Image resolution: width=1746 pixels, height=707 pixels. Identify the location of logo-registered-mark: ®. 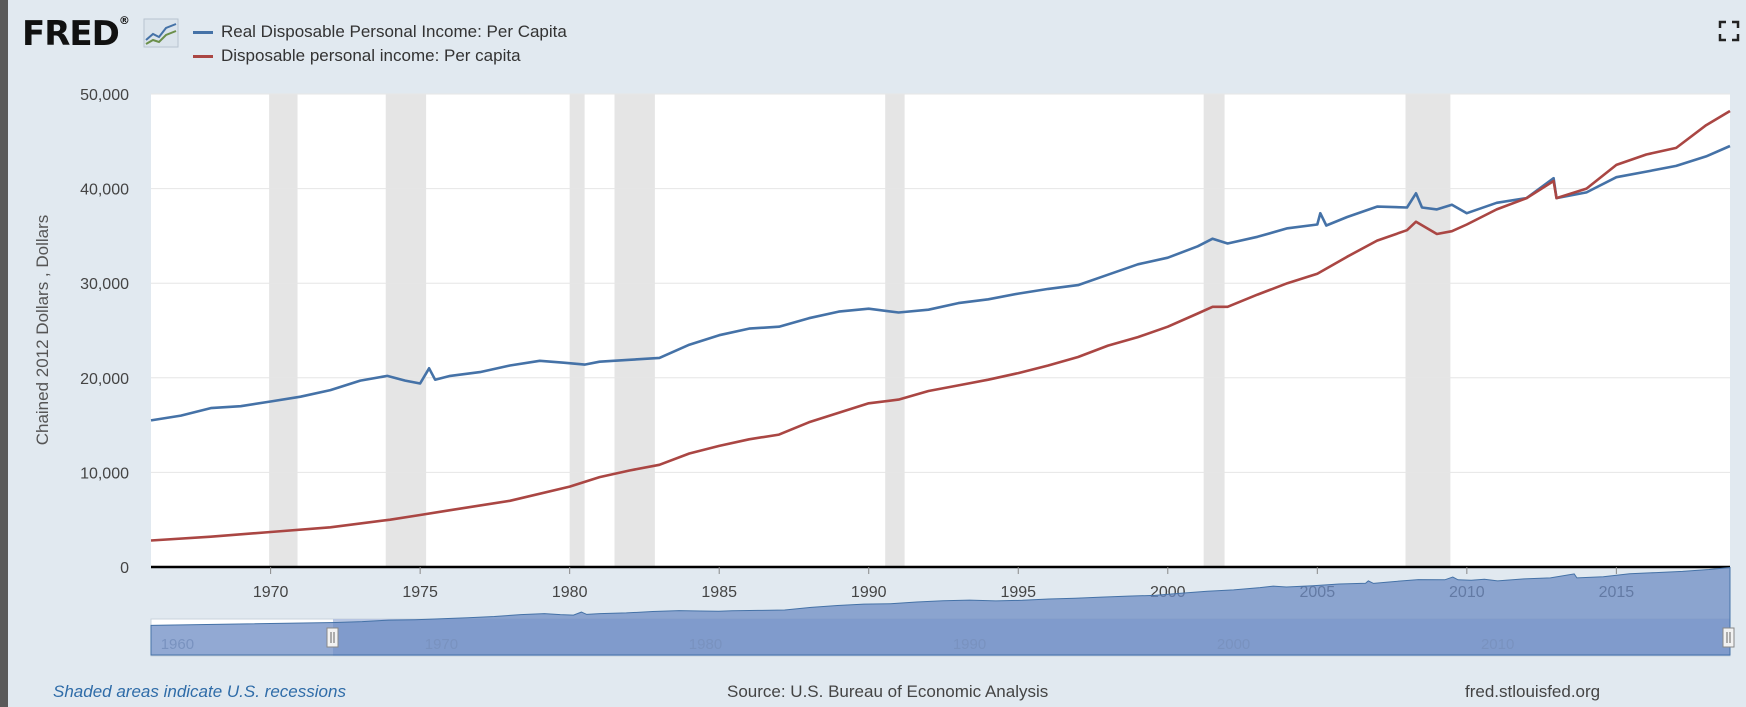
(124, 20).